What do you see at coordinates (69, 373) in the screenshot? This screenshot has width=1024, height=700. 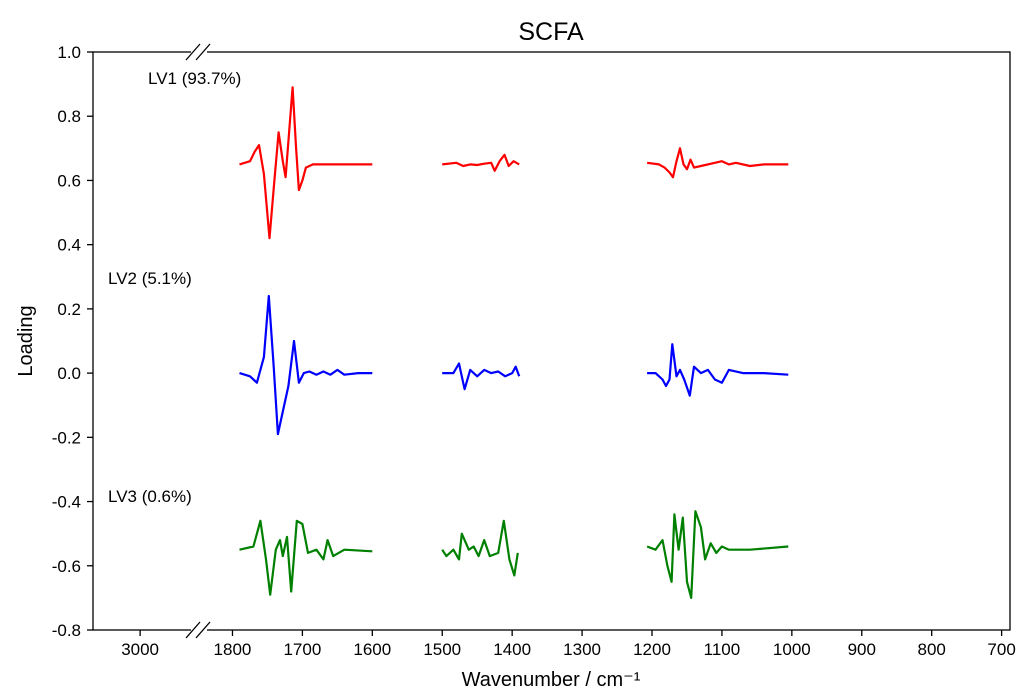 I see `y-tick-label: 0.0` at bounding box center [69, 373].